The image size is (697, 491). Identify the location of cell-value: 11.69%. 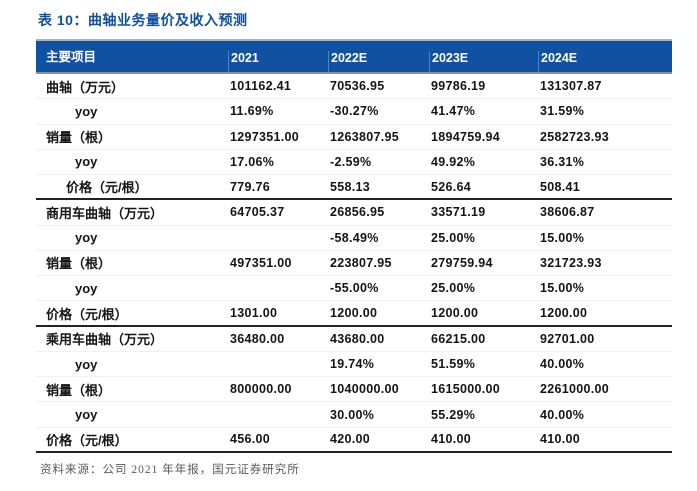
(252, 111).